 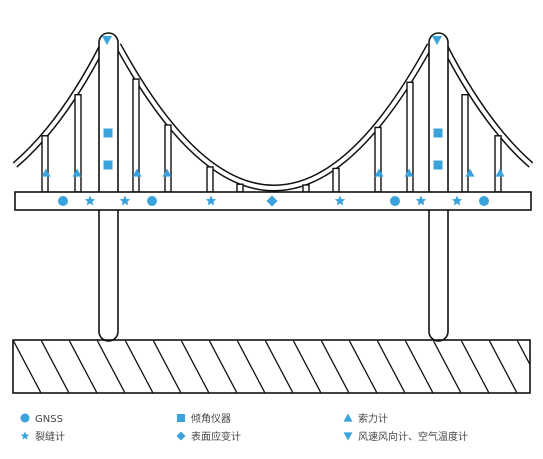 I want to click on legend-label: 倾角仪器, so click(x=211, y=418).